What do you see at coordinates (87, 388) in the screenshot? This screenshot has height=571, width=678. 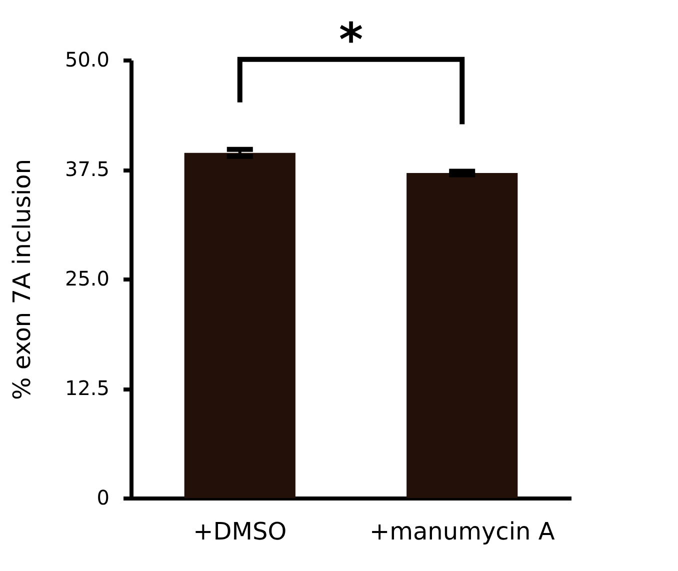 I see `y-tick-label: 12.5` at bounding box center [87, 388].